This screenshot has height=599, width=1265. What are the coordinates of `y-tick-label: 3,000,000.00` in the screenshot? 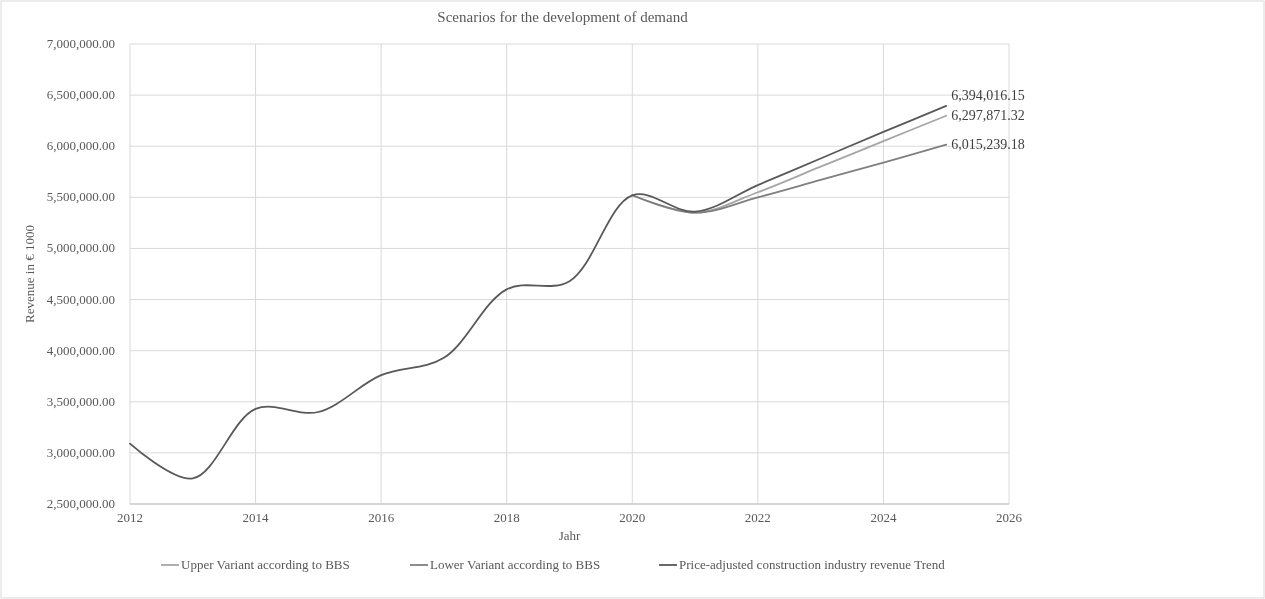 It's located at (80, 452).